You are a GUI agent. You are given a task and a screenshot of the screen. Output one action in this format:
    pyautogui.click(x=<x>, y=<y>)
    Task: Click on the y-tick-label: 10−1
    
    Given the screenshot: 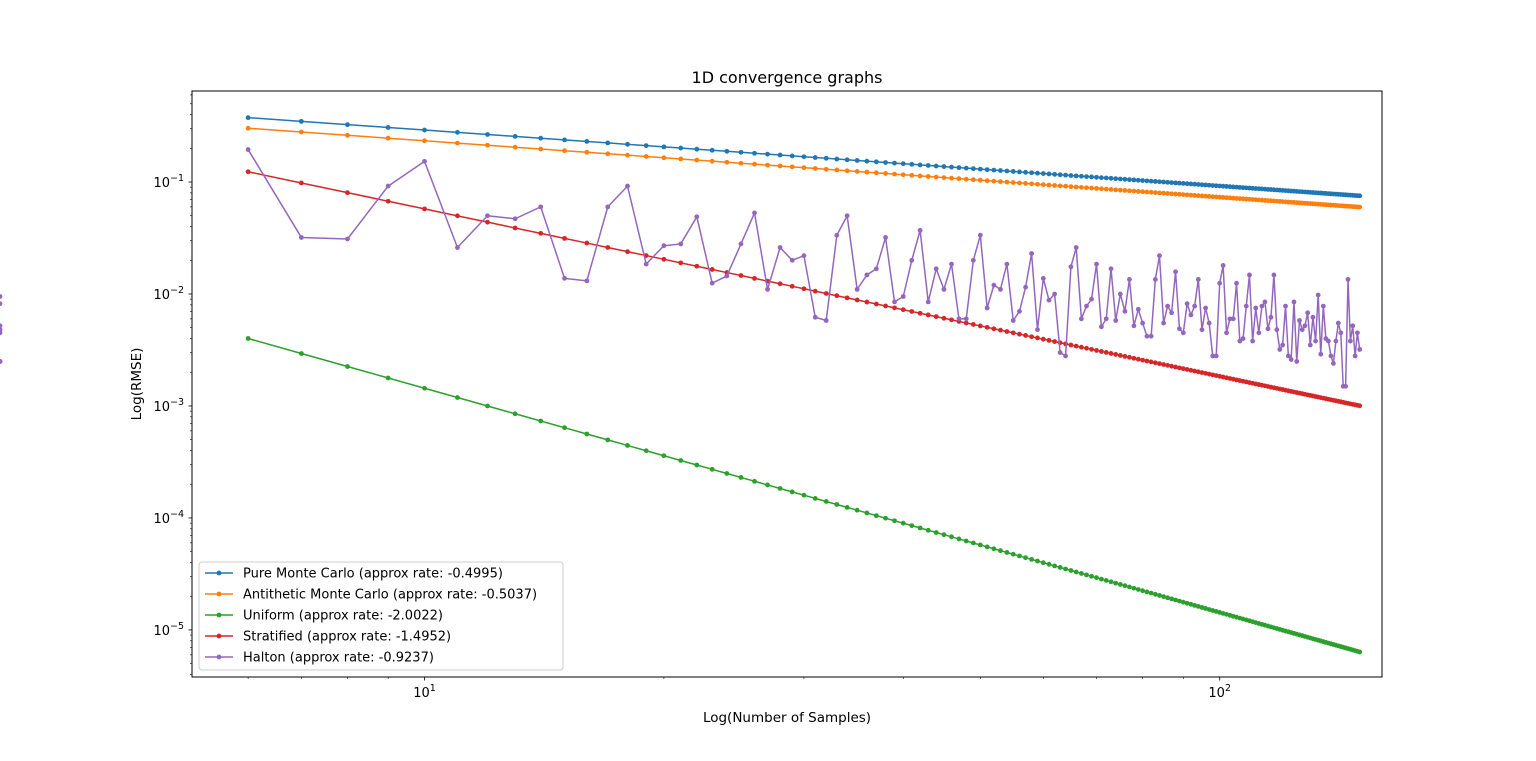 What is the action you would take?
    pyautogui.click(x=168, y=182)
    